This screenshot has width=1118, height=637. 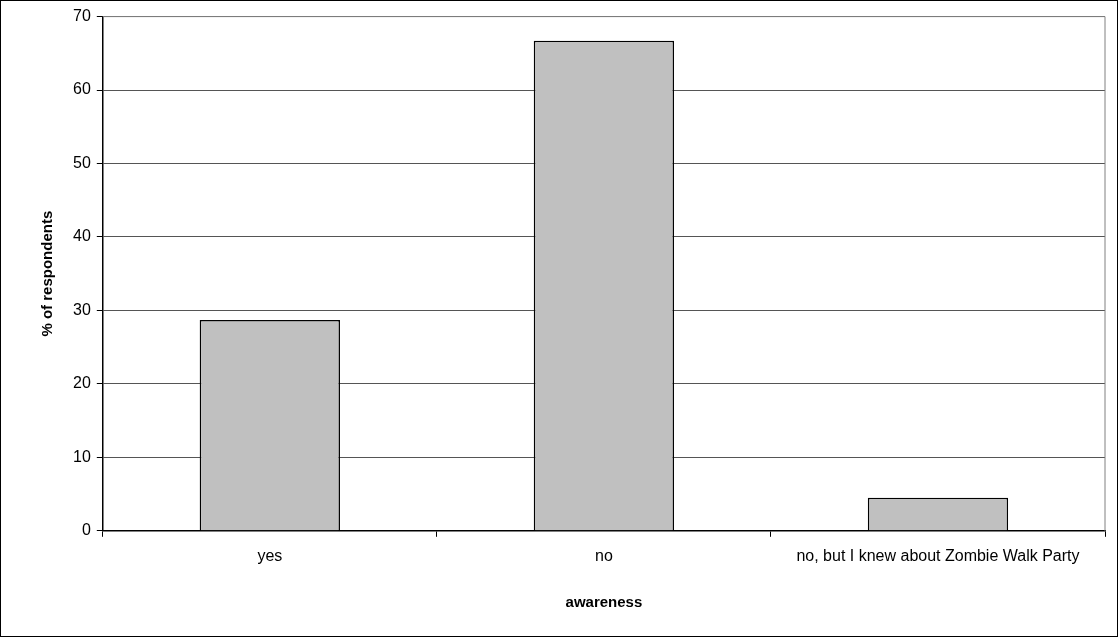 I want to click on y-tick-label: 60, so click(x=82, y=89).